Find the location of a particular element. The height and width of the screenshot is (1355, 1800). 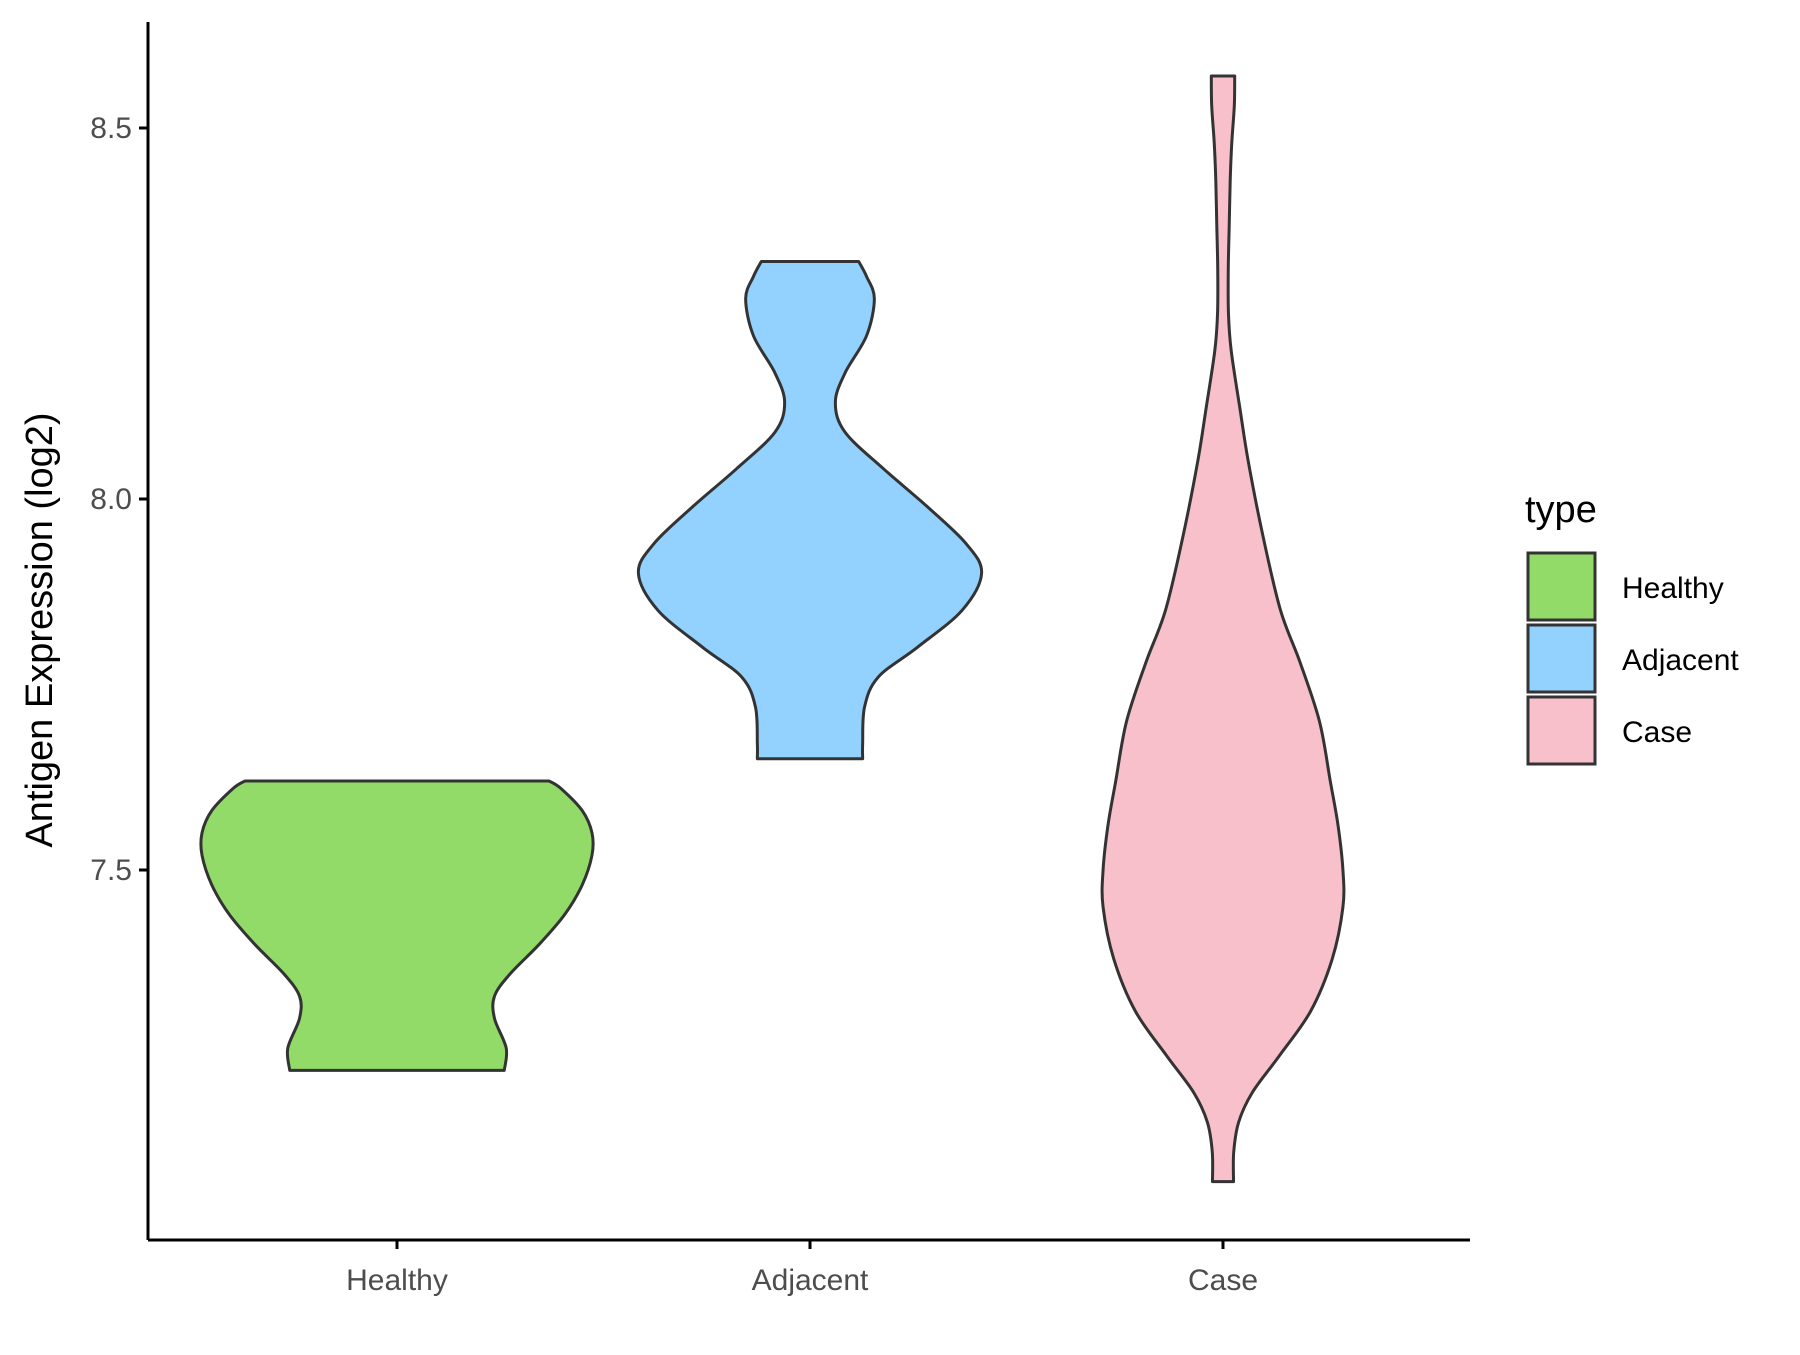

x-axis-ticks: Healthy Adjacent Case is located at coordinates (802, 1268).